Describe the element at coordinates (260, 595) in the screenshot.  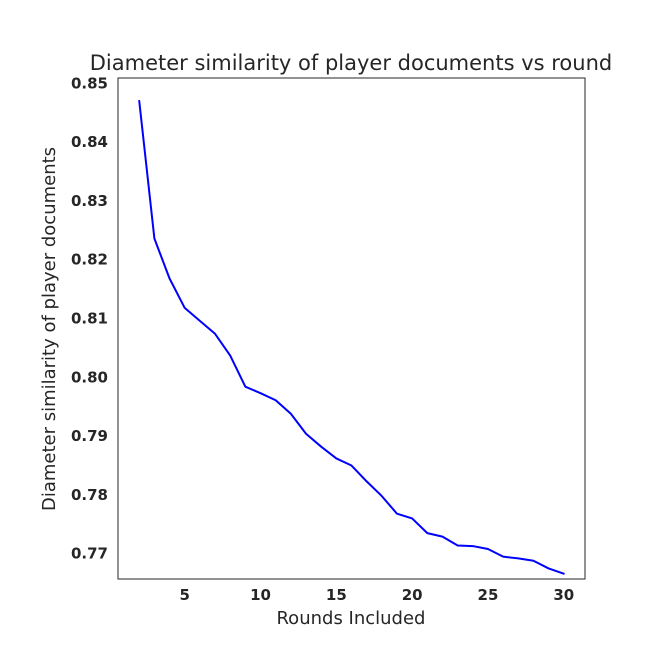
I see `x-tick-label: 10` at that location.